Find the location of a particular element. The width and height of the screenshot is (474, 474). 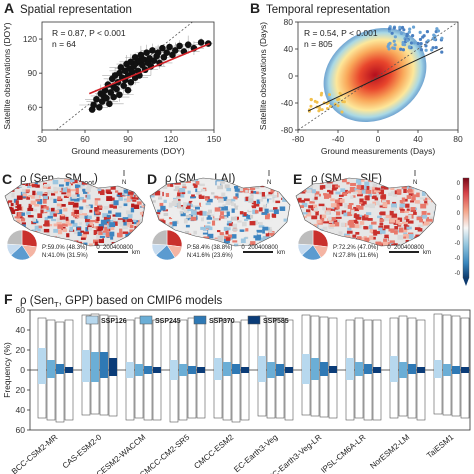

panel-b-ylabel: Satellite observations (Days) is located at coordinates (263, 76).